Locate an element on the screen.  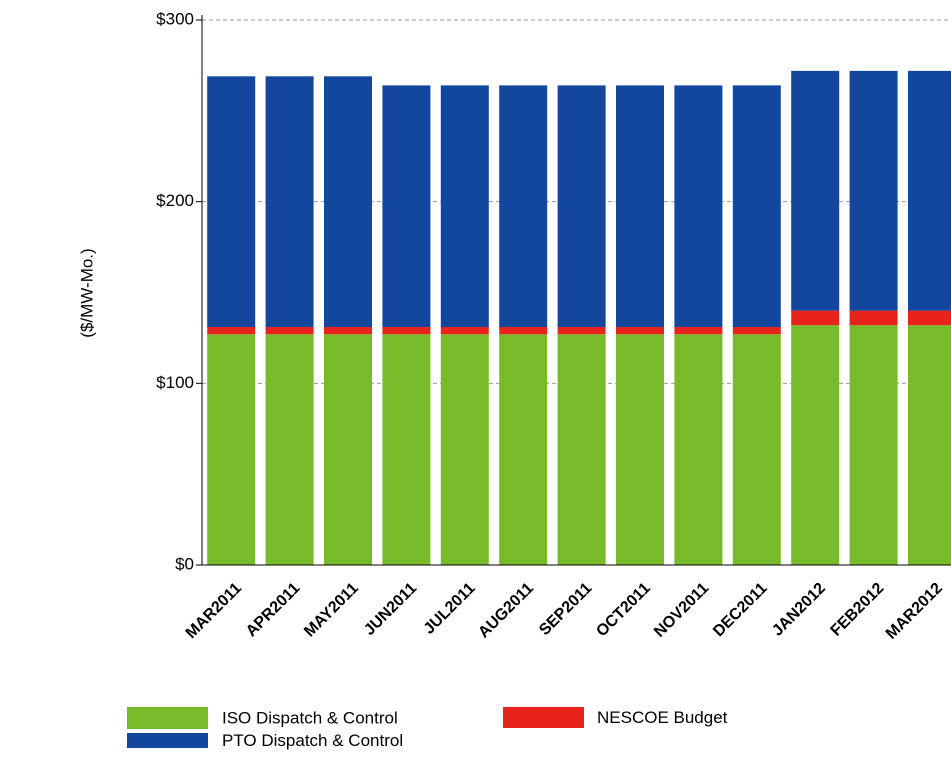
x-tick-label: JUN2011 is located at coordinates (390, 609).